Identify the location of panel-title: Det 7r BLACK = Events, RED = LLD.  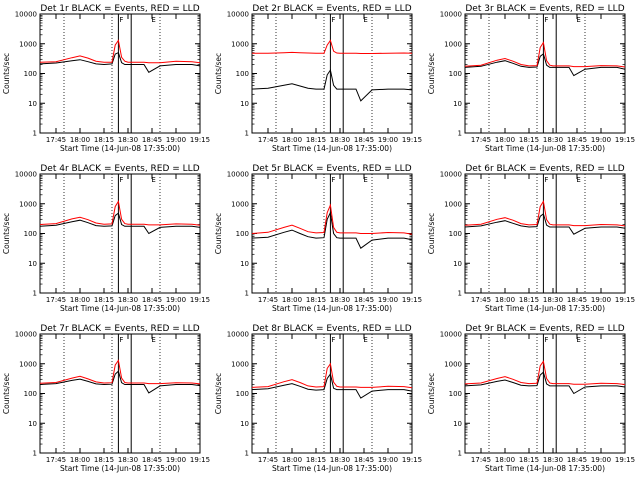
(119, 329).